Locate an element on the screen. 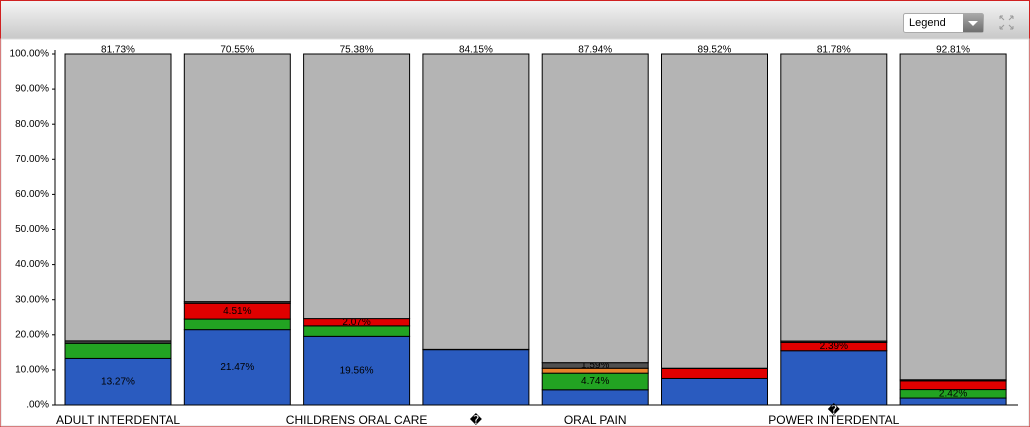  value-label: 75.38% is located at coordinates (357, 50).